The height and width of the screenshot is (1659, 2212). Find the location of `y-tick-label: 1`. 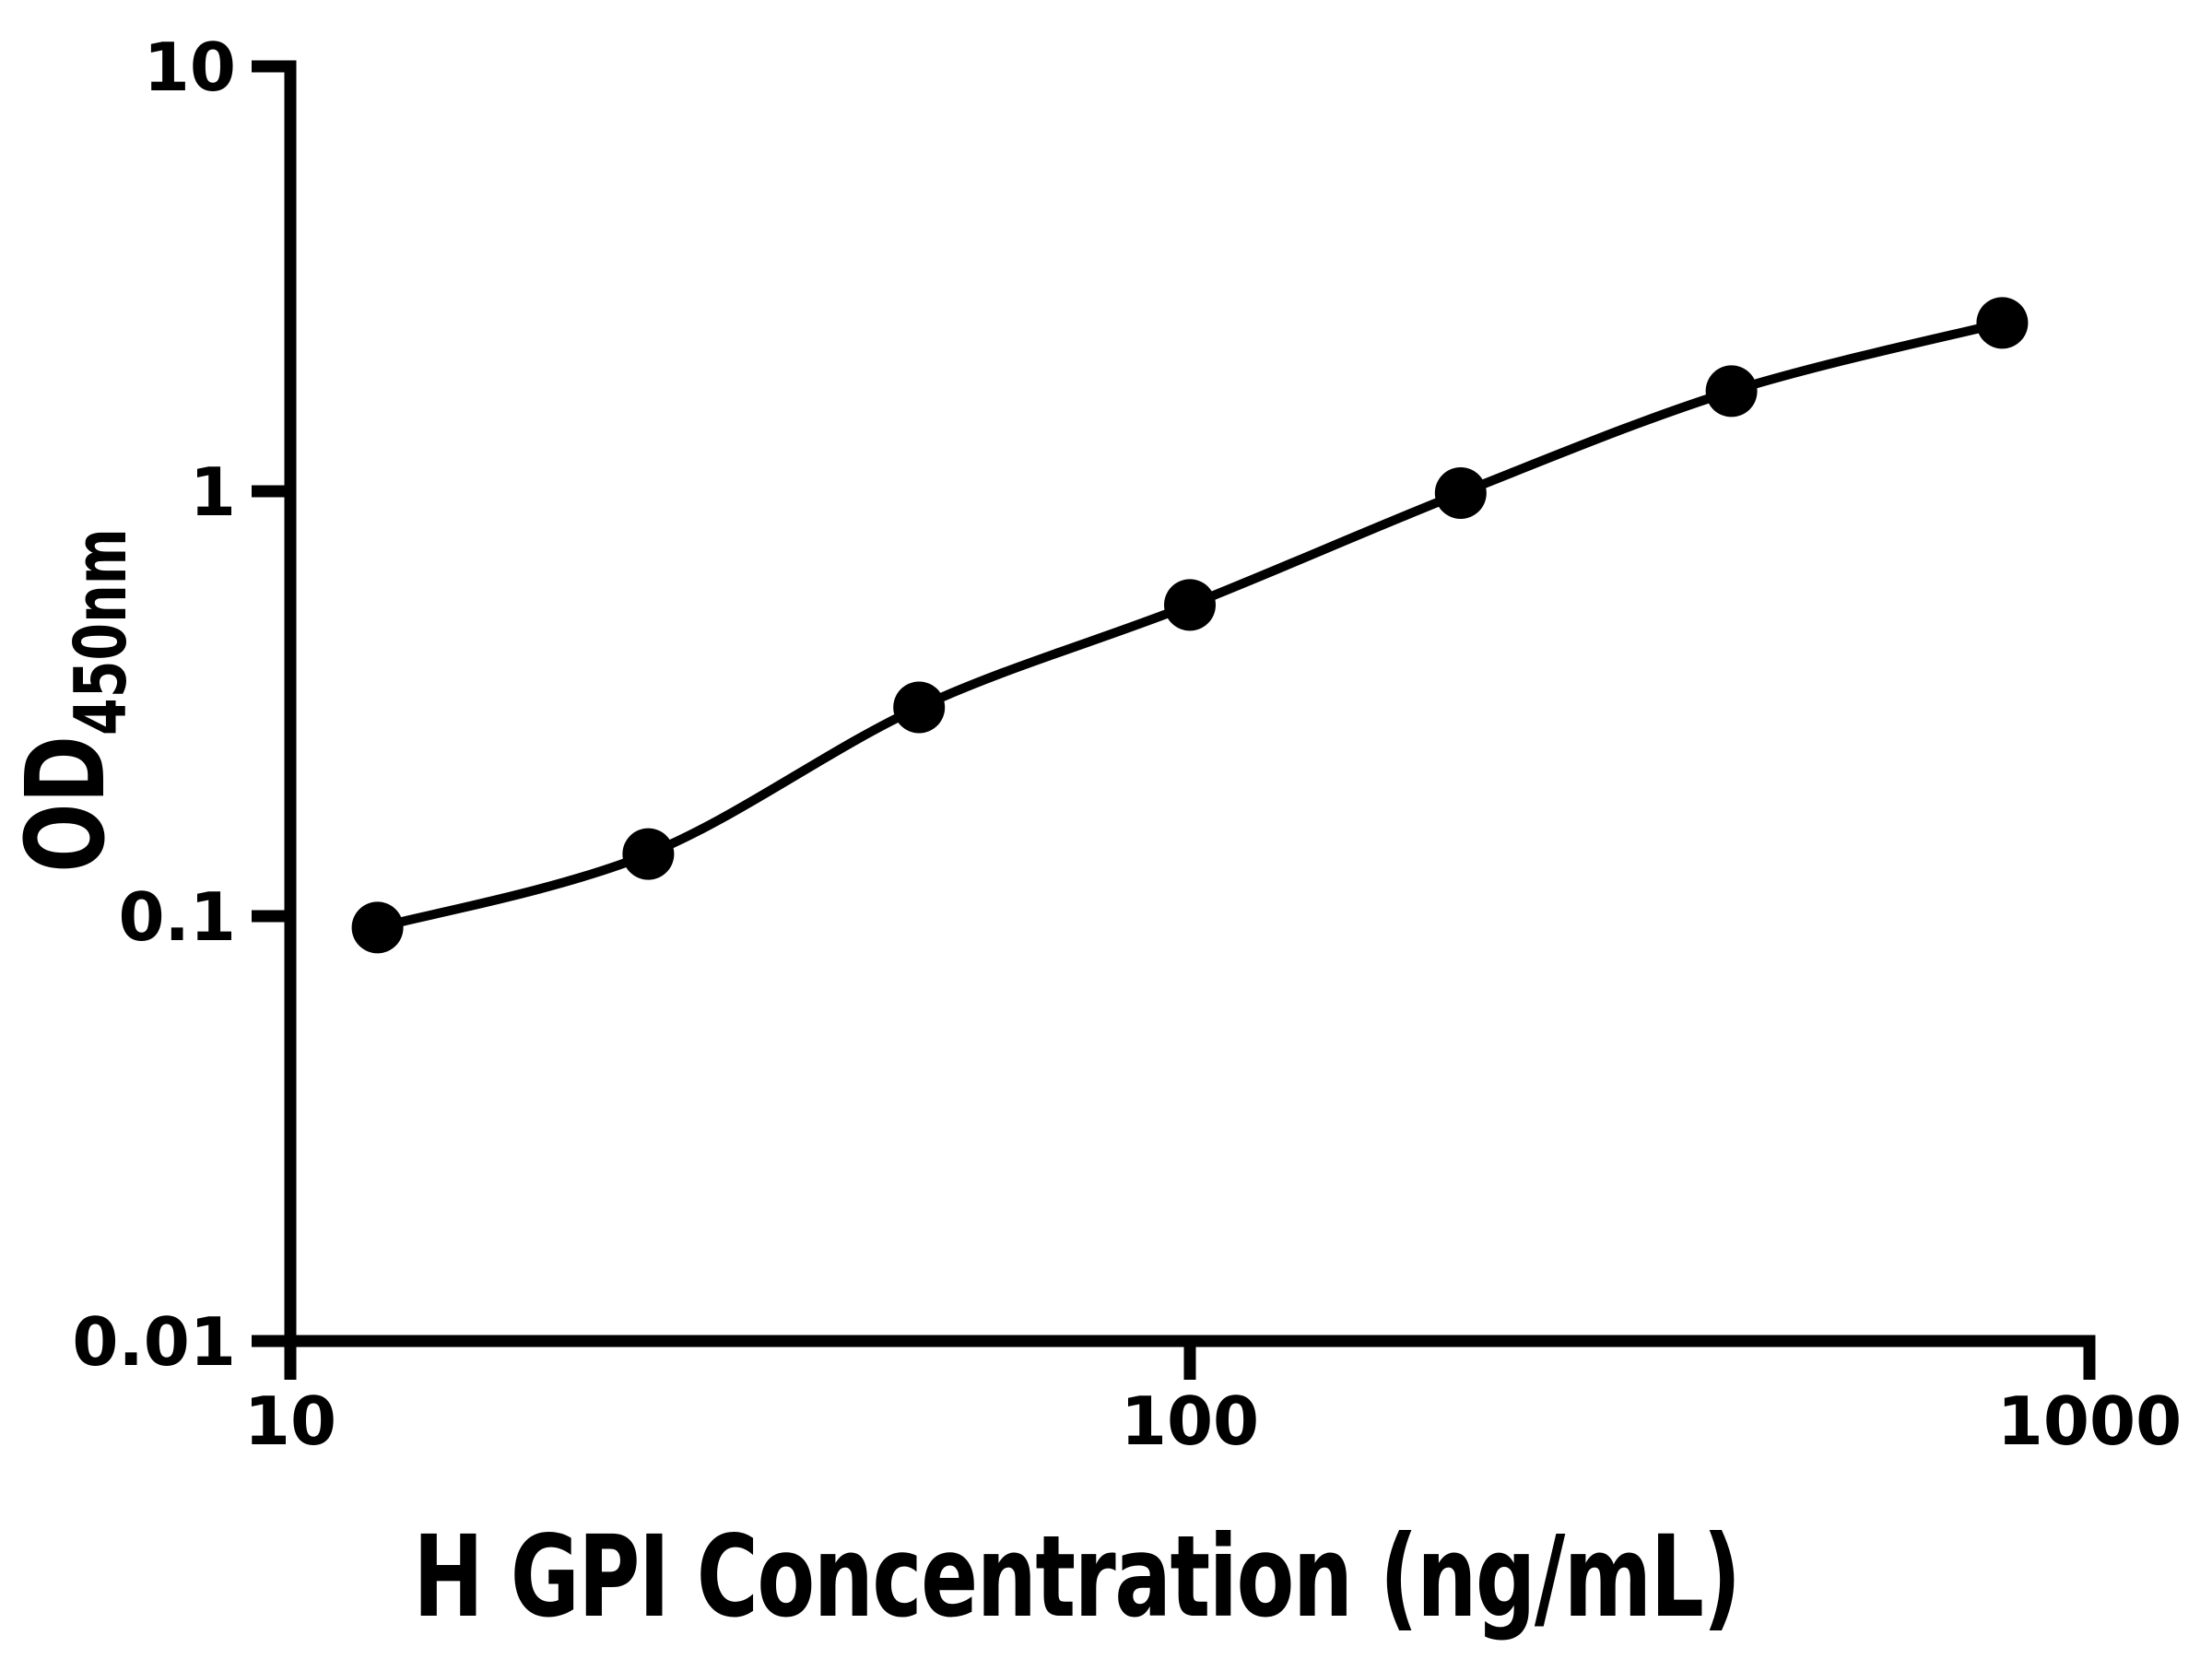

y-tick-label: 1 is located at coordinates (213, 492).